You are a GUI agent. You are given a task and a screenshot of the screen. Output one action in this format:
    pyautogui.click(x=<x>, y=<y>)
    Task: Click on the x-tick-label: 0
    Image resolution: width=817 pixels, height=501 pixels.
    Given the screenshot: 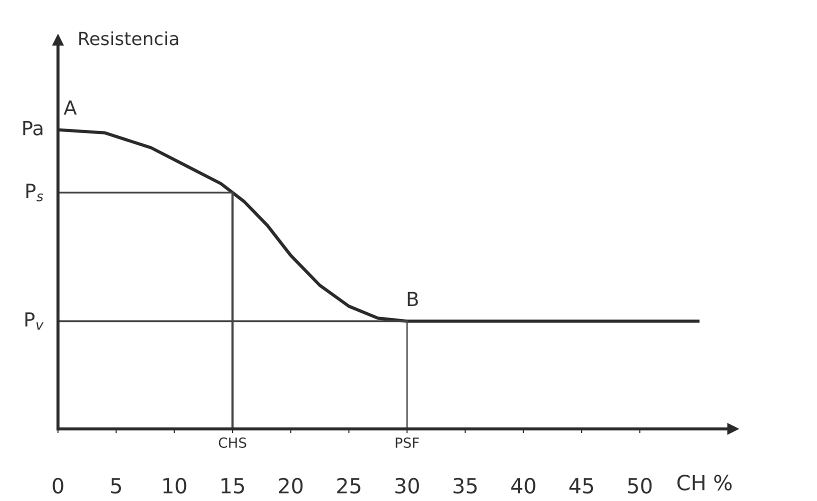 What is the action you would take?
    pyautogui.click(x=58, y=486)
    